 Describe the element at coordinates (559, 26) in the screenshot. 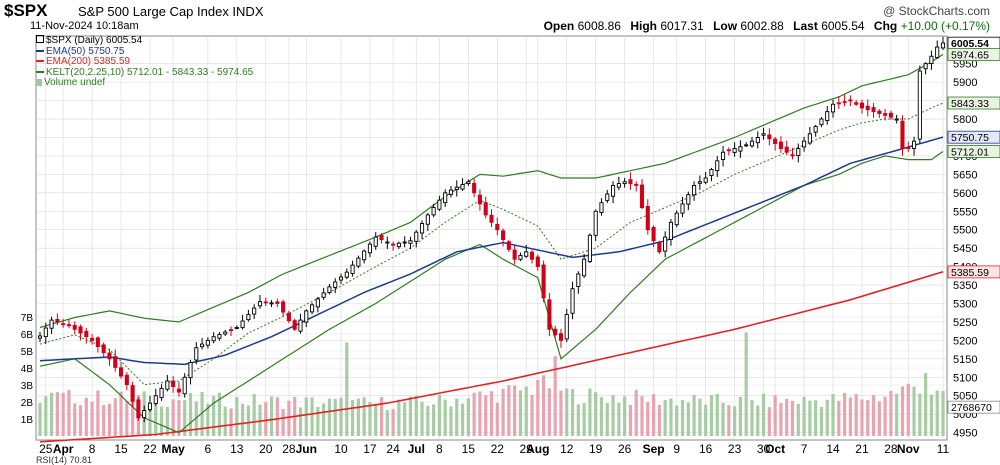

I see `open-label: Open` at that location.